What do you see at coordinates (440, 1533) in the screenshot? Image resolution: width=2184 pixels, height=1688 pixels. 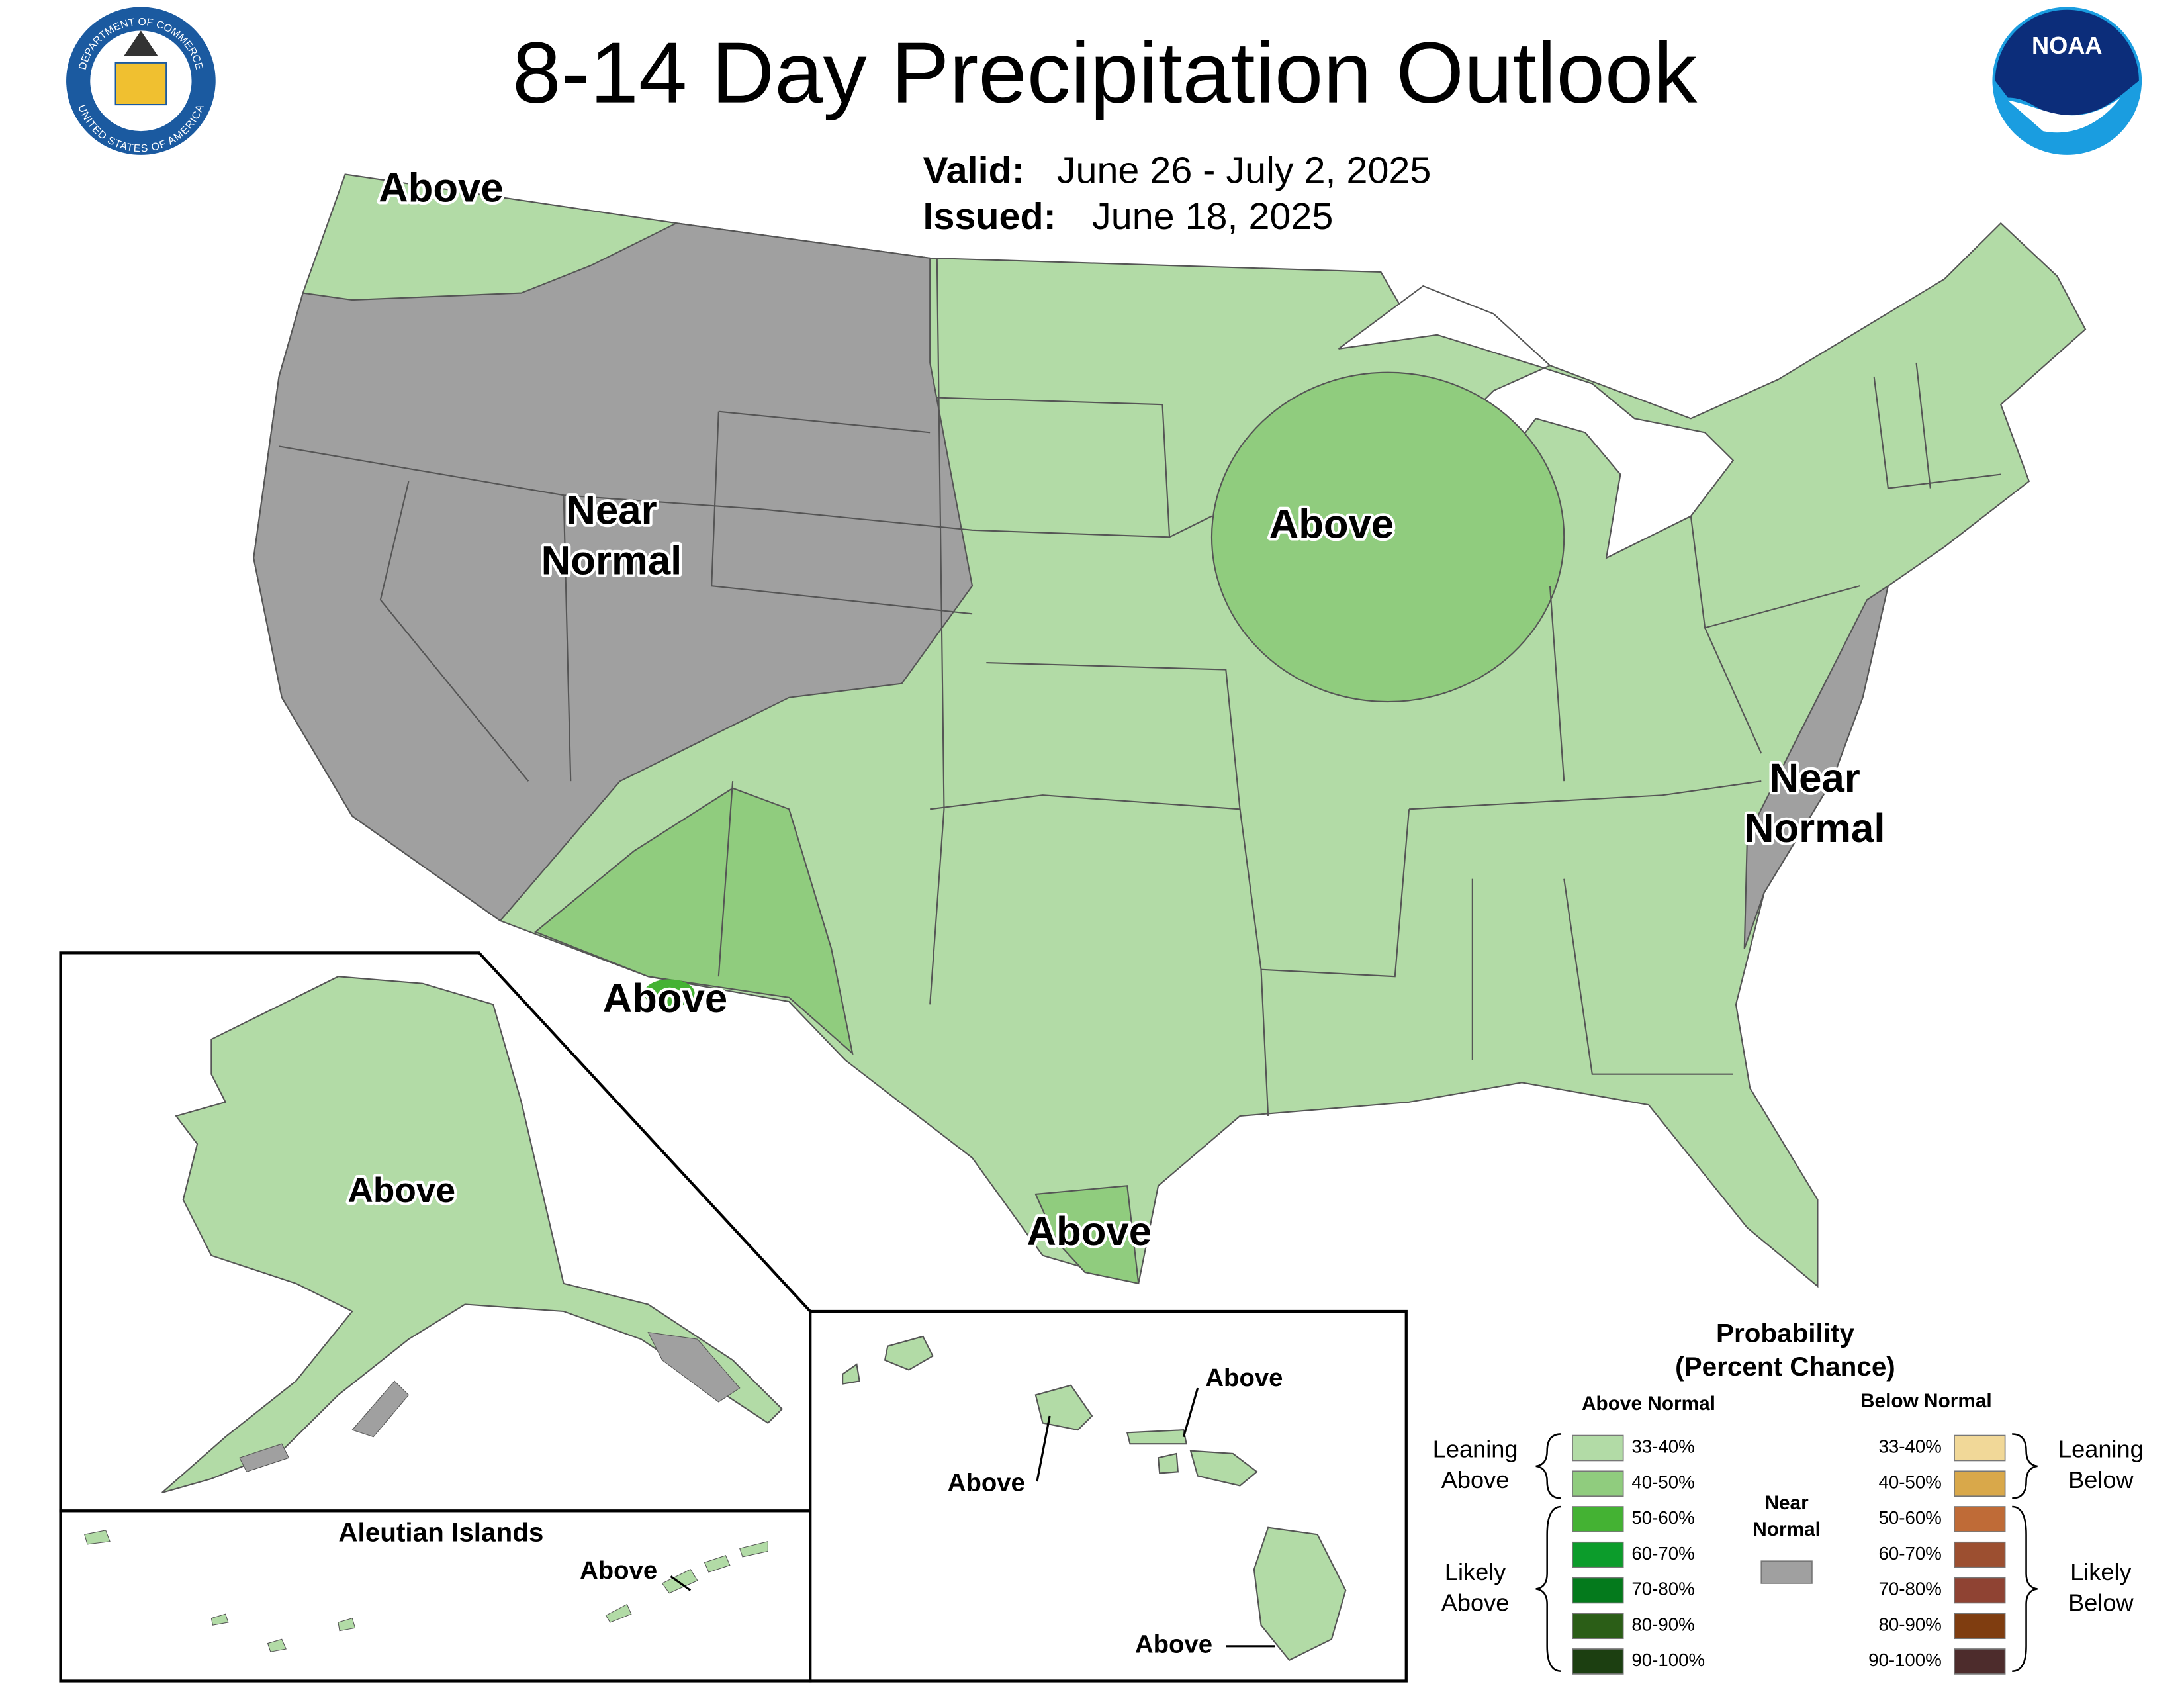 I see `aleutian-title: Aleutian Islands` at bounding box center [440, 1533].